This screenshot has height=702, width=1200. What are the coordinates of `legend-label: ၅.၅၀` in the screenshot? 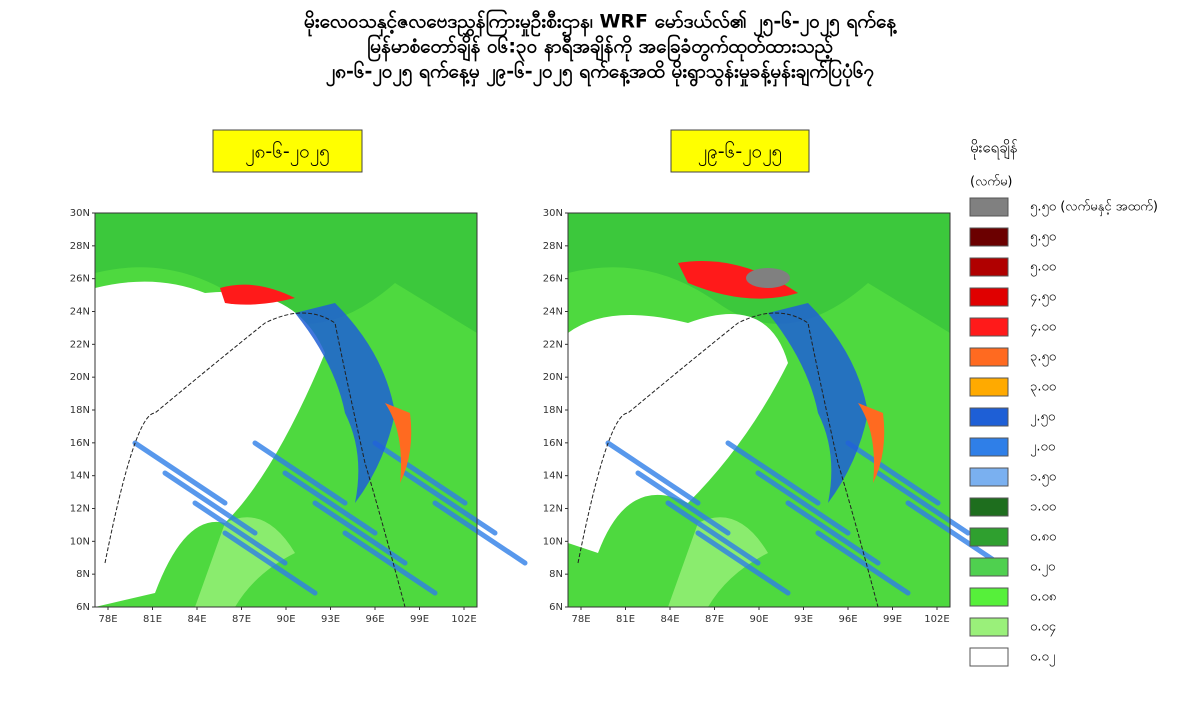 It's located at (1043, 238).